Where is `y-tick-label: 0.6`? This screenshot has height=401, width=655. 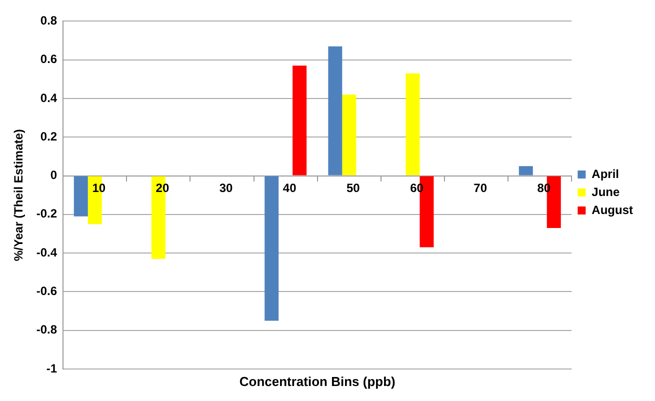
y-tick-label: 0.6 is located at coordinates (49, 59).